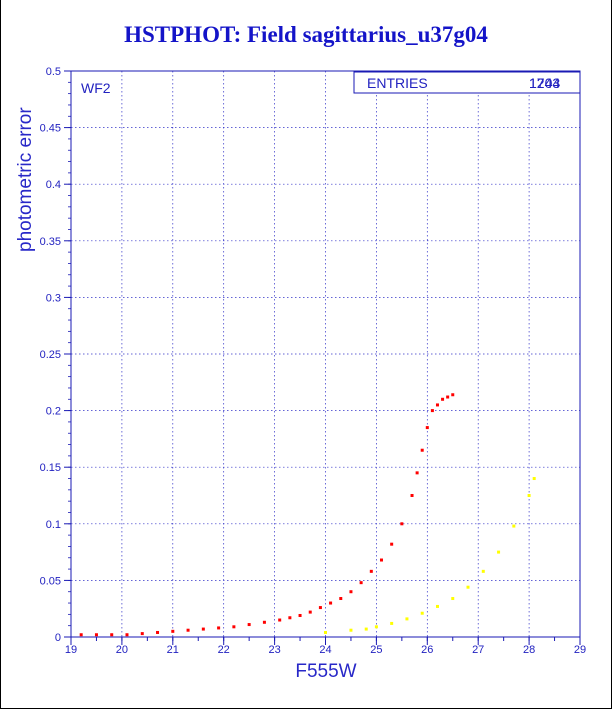 Image resolution: width=612 pixels, height=709 pixels. What do you see at coordinates (173, 650) in the screenshot?
I see `x-tick-label: 21` at bounding box center [173, 650].